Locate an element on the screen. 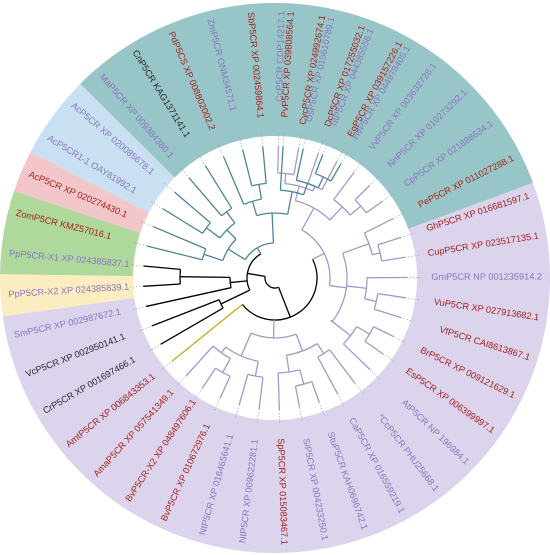 The height and width of the screenshot is (555, 550). clade-band-pink is located at coordinates (81, 192).